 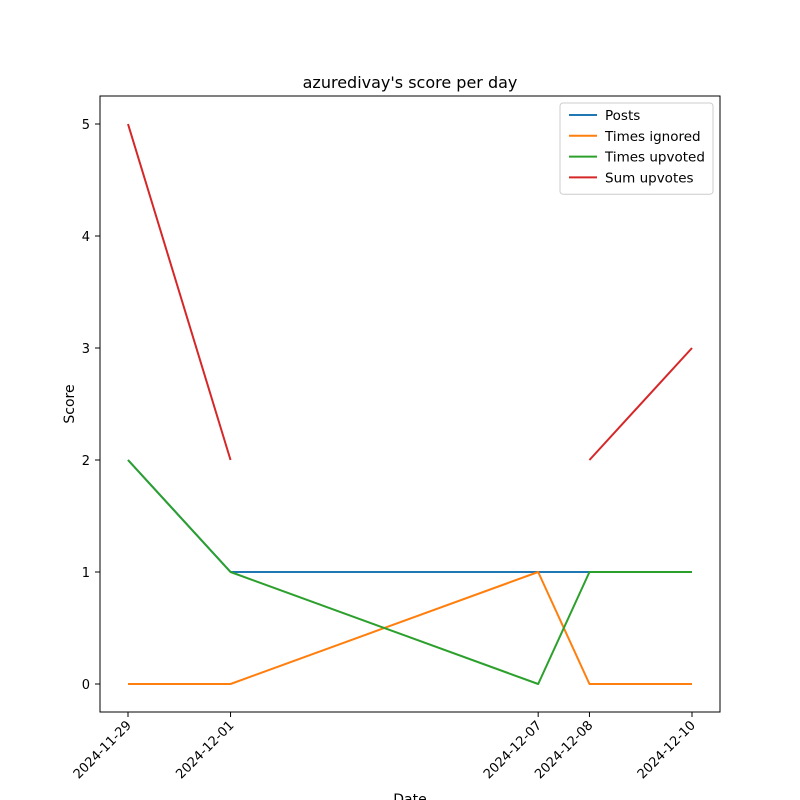 What do you see at coordinates (70, 403) in the screenshot?
I see `y-axis-label: Score` at bounding box center [70, 403].